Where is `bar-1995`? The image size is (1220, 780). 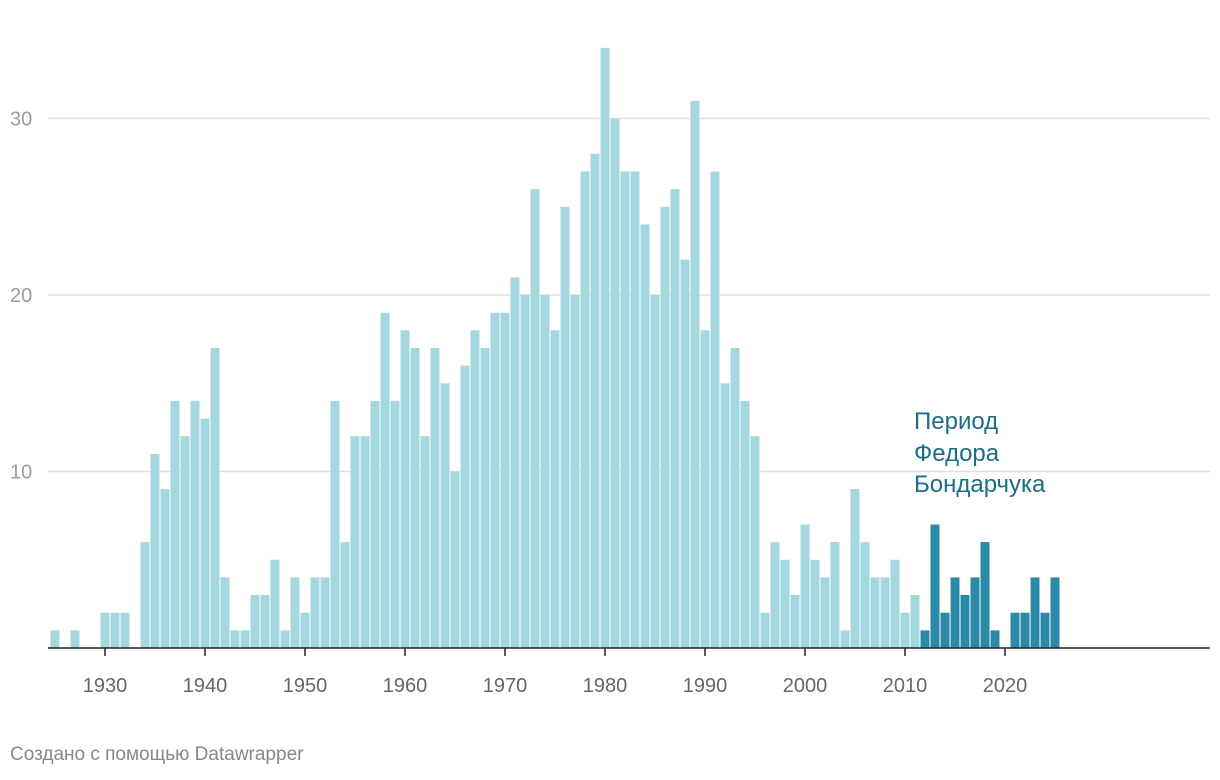 bar-1995 is located at coordinates (755, 542).